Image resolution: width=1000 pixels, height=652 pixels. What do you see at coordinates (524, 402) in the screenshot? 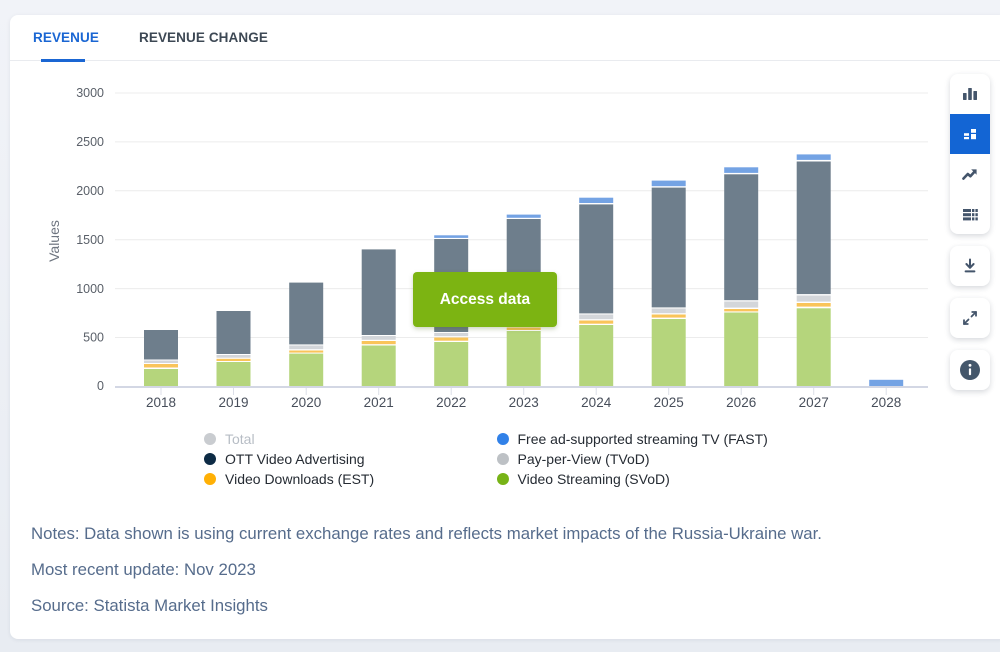
I see `svg-text: 2023` at bounding box center [524, 402].